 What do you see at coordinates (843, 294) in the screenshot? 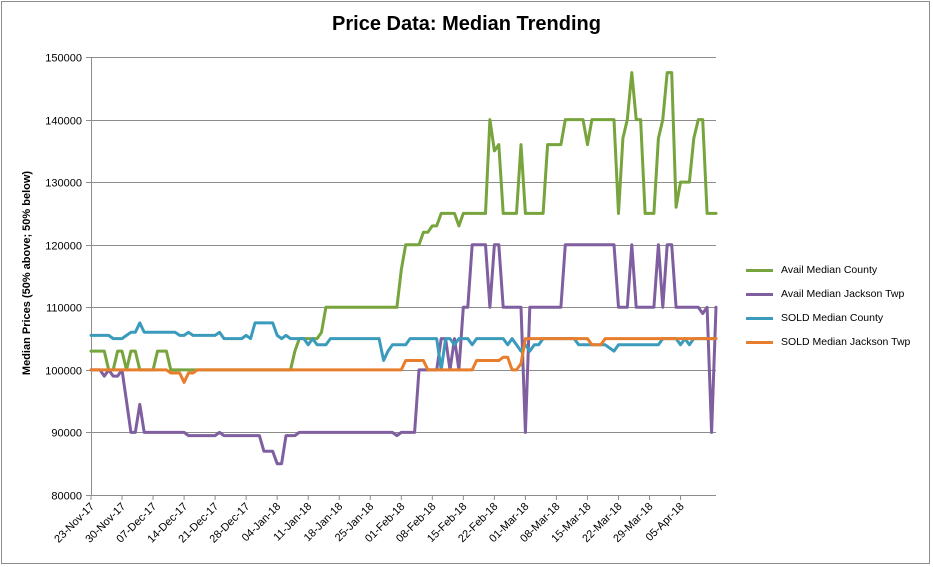
I see `legend-label: Avail Median Jackson Twp` at bounding box center [843, 294].